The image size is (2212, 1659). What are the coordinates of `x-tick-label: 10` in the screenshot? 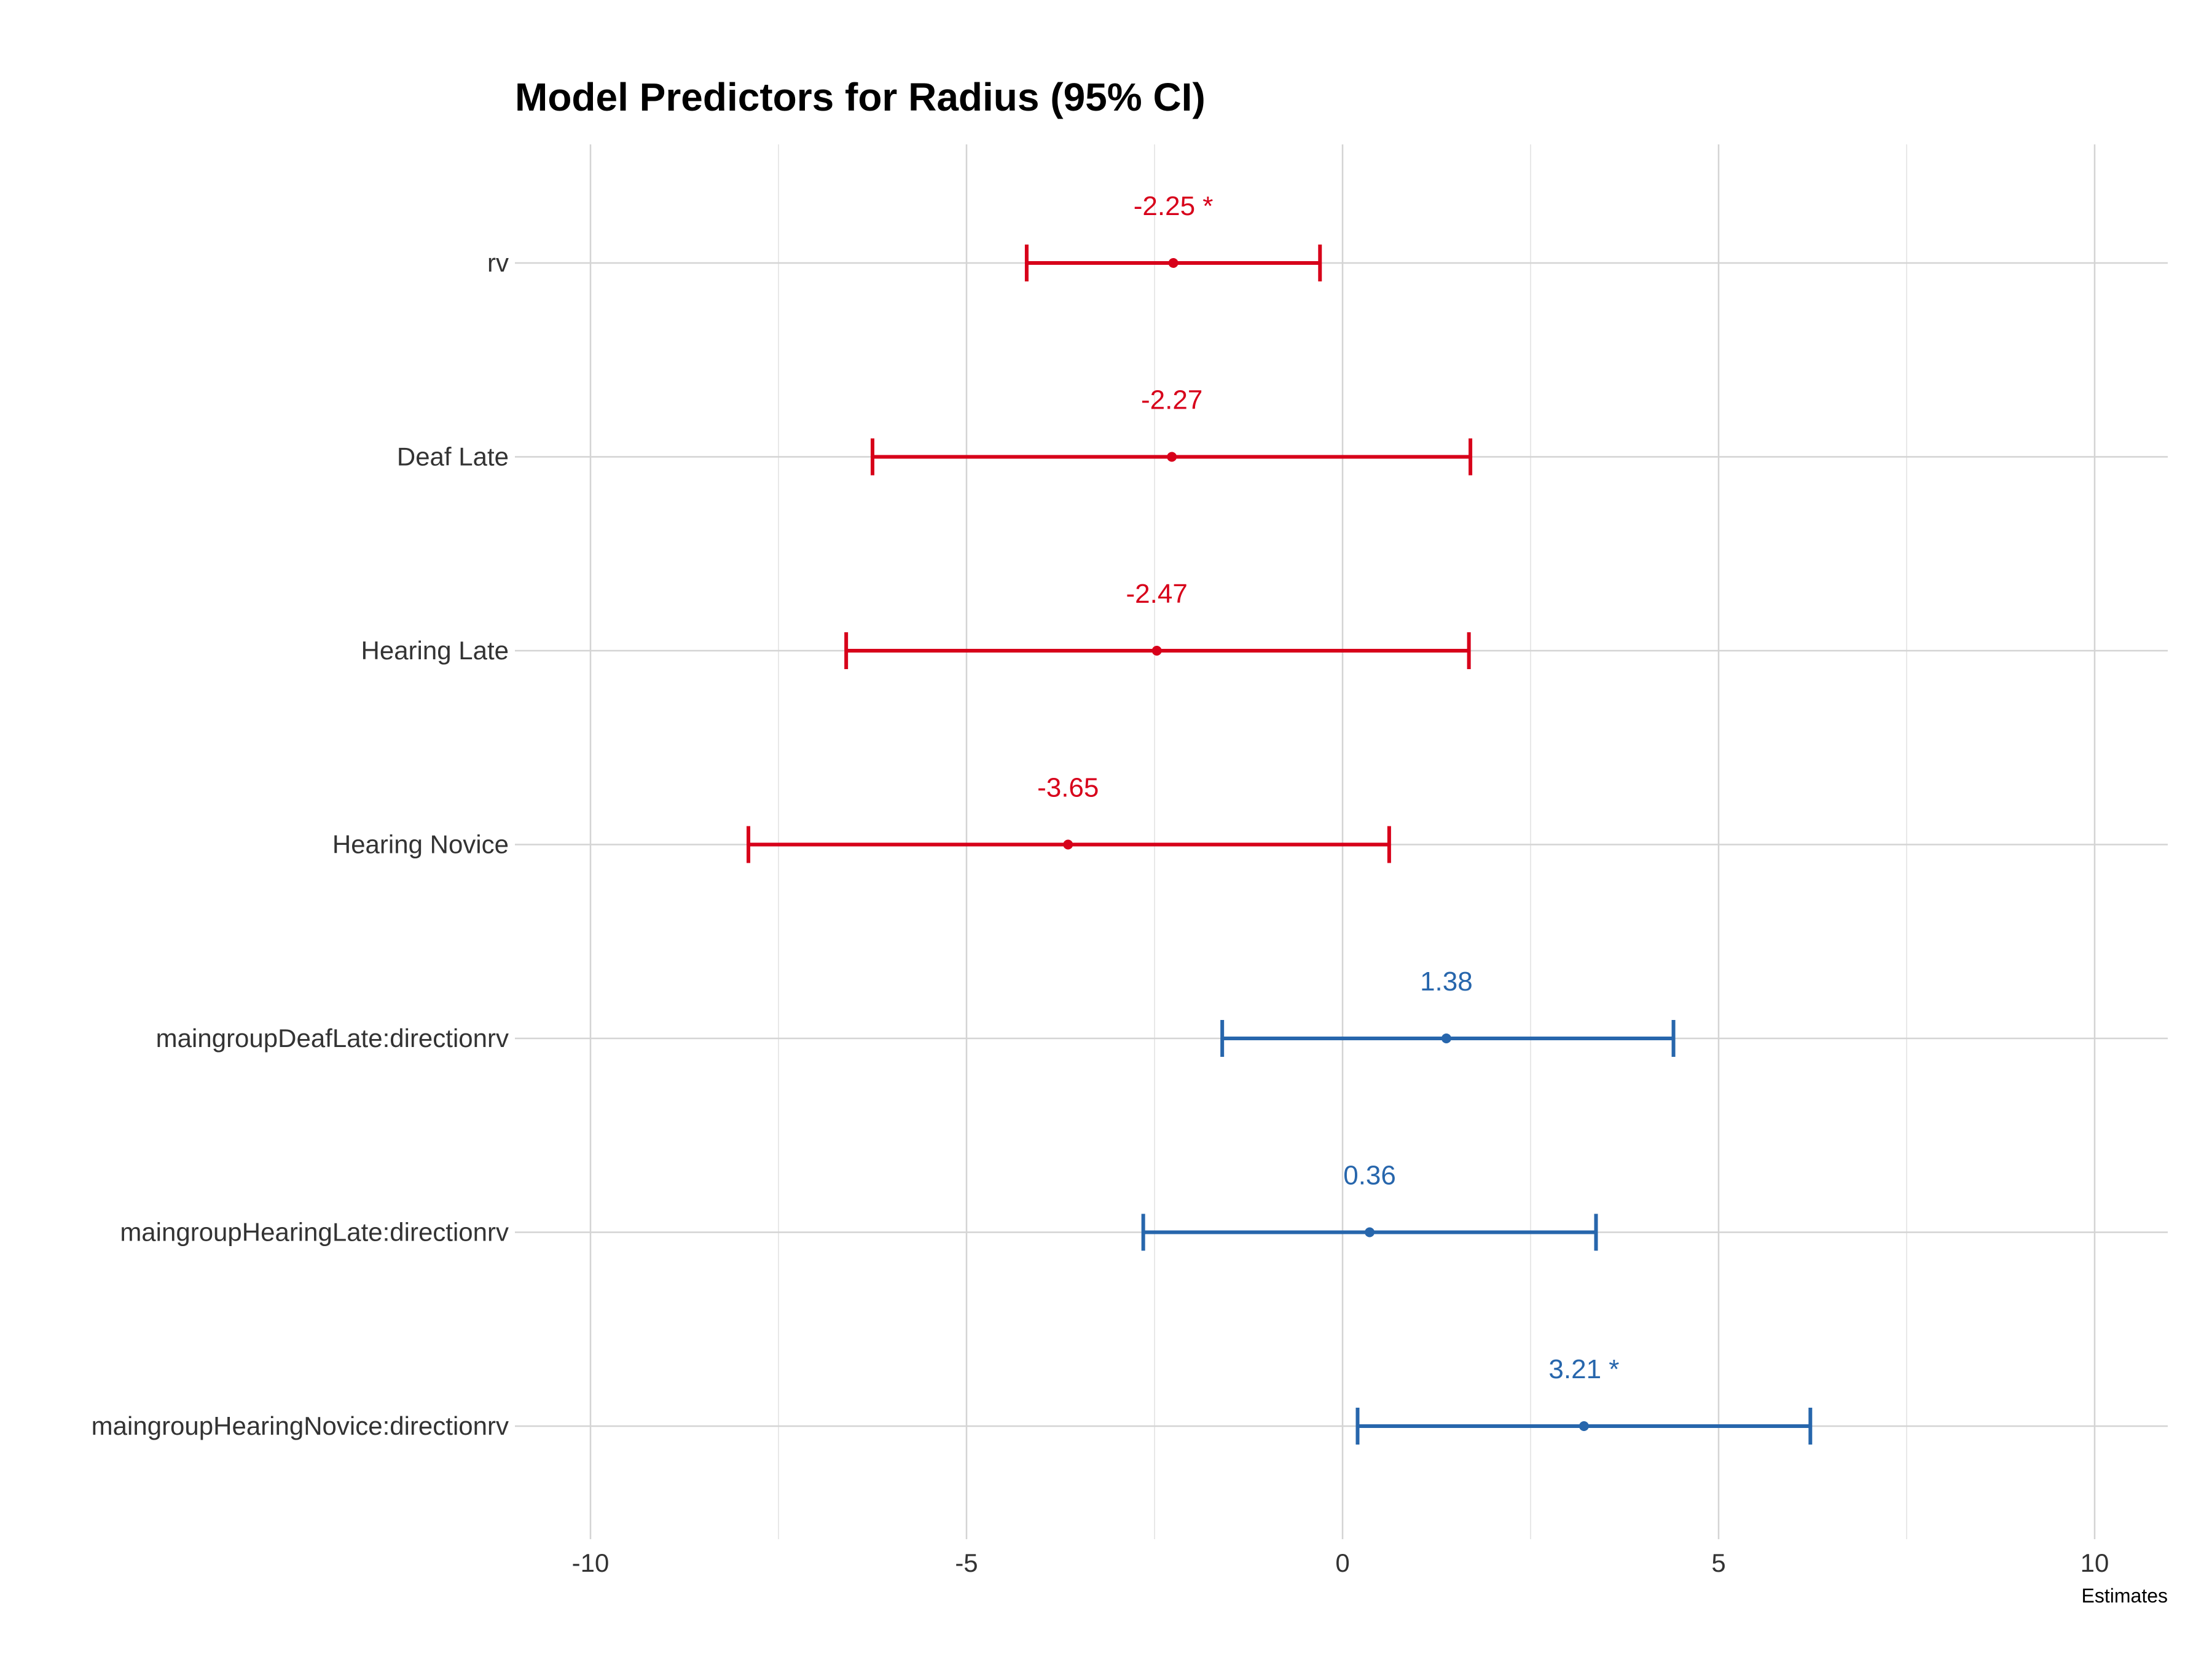 It's located at (2095, 1562).